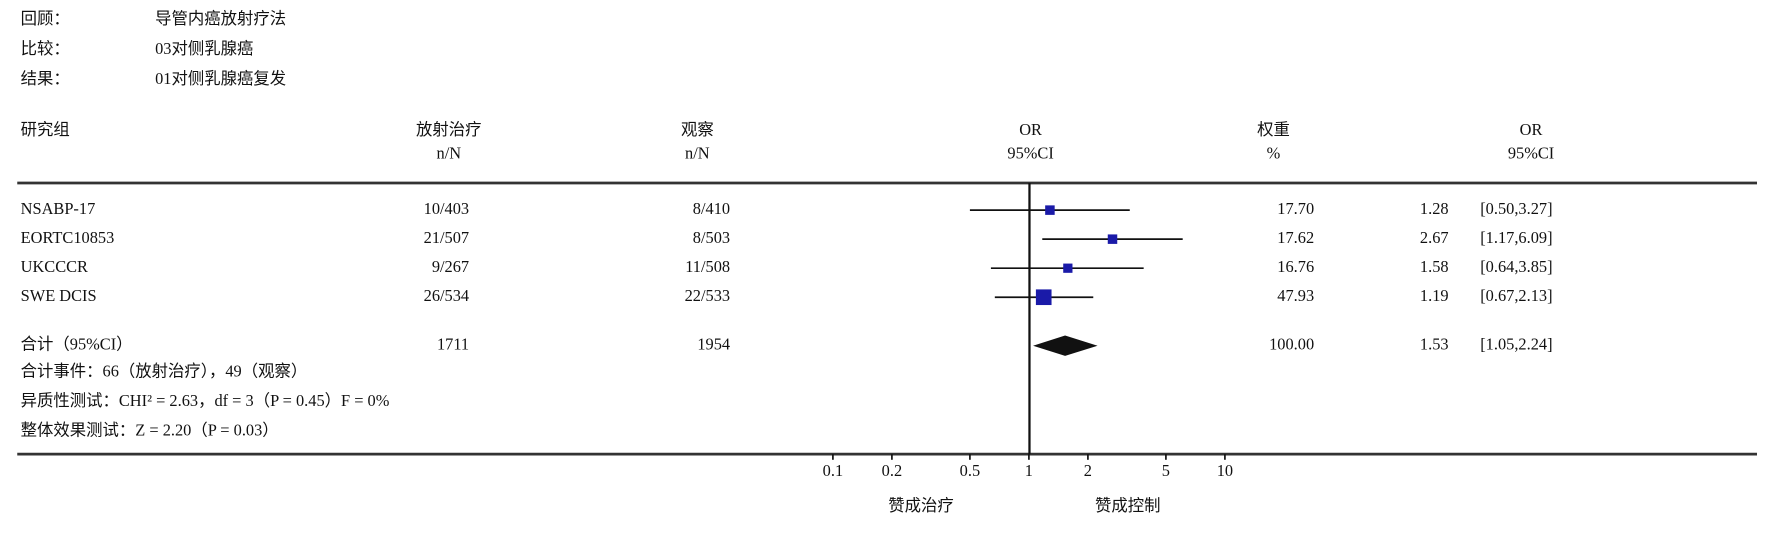  Describe the element at coordinates (1516, 266) in the screenshot. I see `confidence-interval: [0.64,3.85]` at that location.